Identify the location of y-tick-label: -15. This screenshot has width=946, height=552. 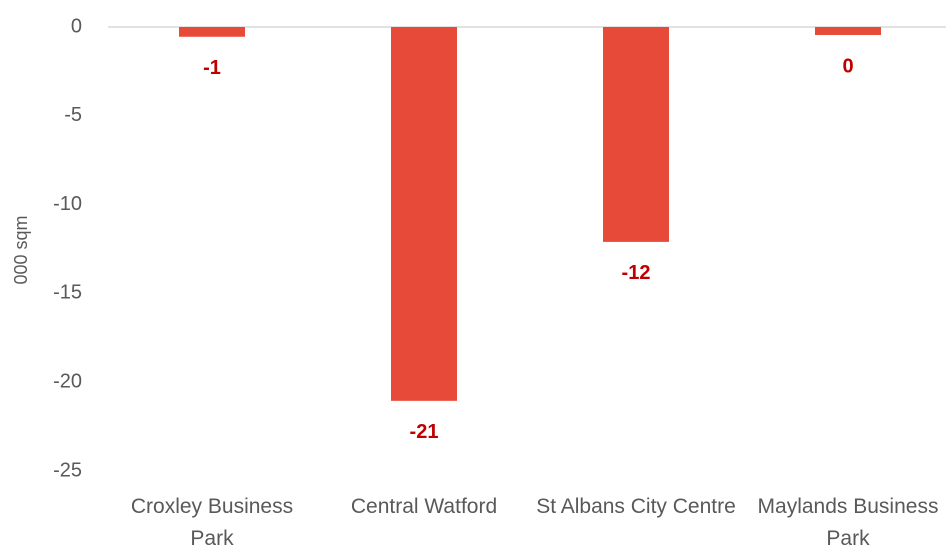
(67, 293).